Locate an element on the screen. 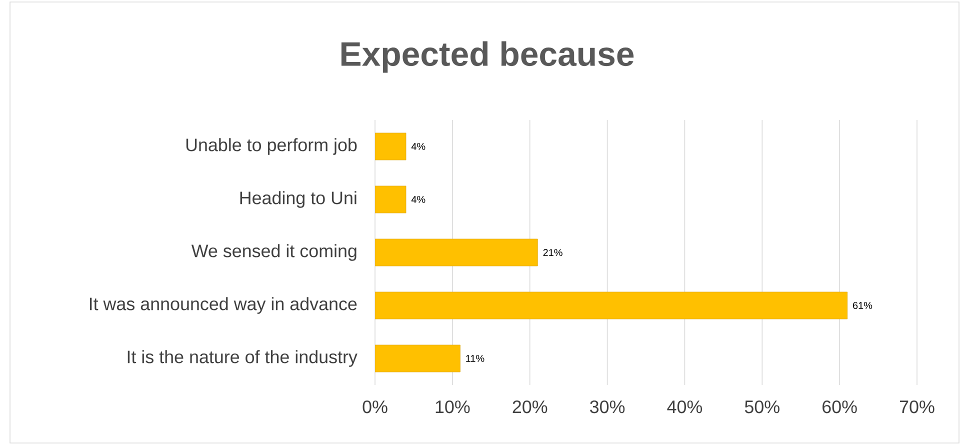  y-tick-label: It was announced way in advance is located at coordinates (223, 305).